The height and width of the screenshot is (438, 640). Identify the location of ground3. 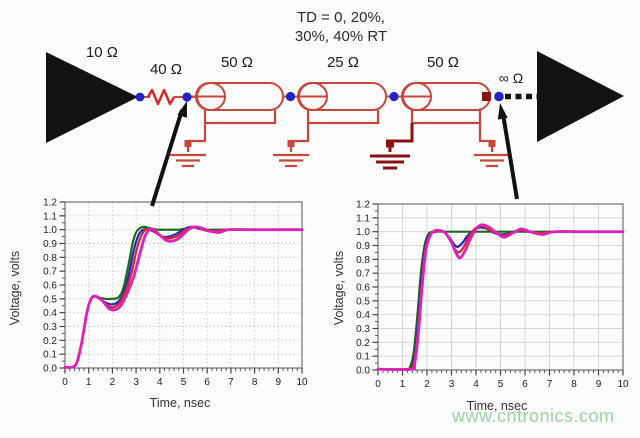
(426, 140).